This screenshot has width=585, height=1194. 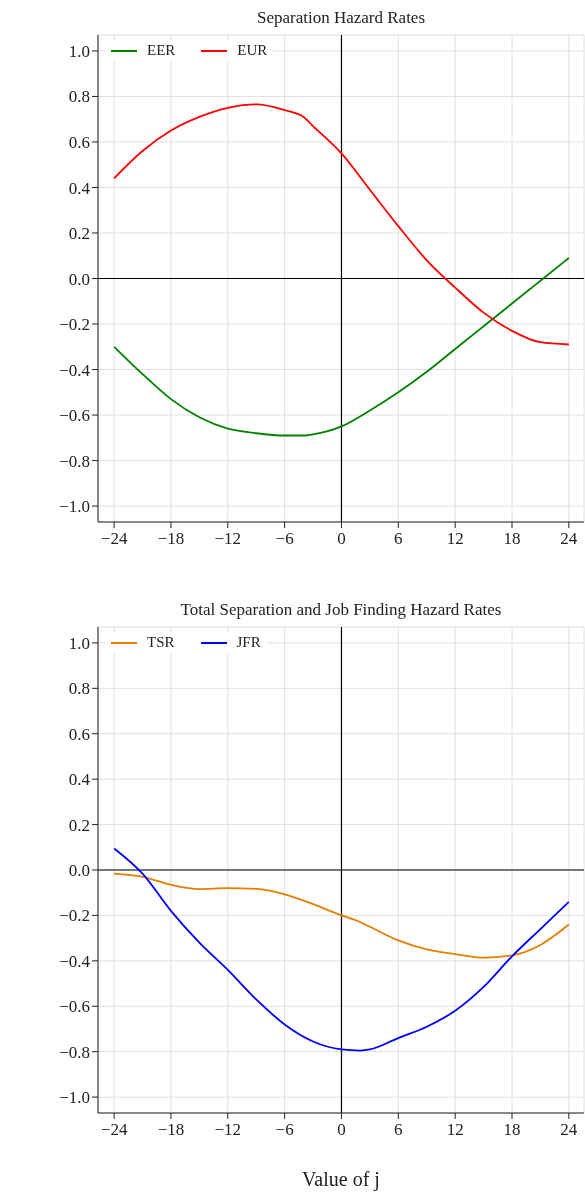 I want to click on legend-label: TSR, so click(x=161, y=642).